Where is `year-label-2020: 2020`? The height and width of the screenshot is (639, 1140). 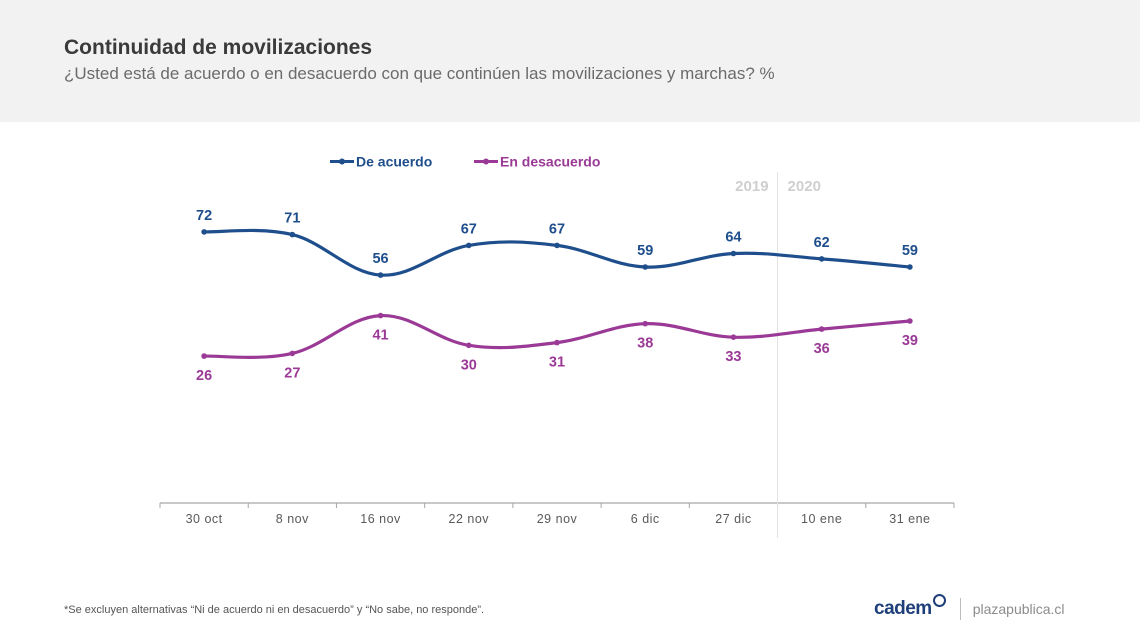 year-label-2020: 2020 is located at coordinates (804, 186).